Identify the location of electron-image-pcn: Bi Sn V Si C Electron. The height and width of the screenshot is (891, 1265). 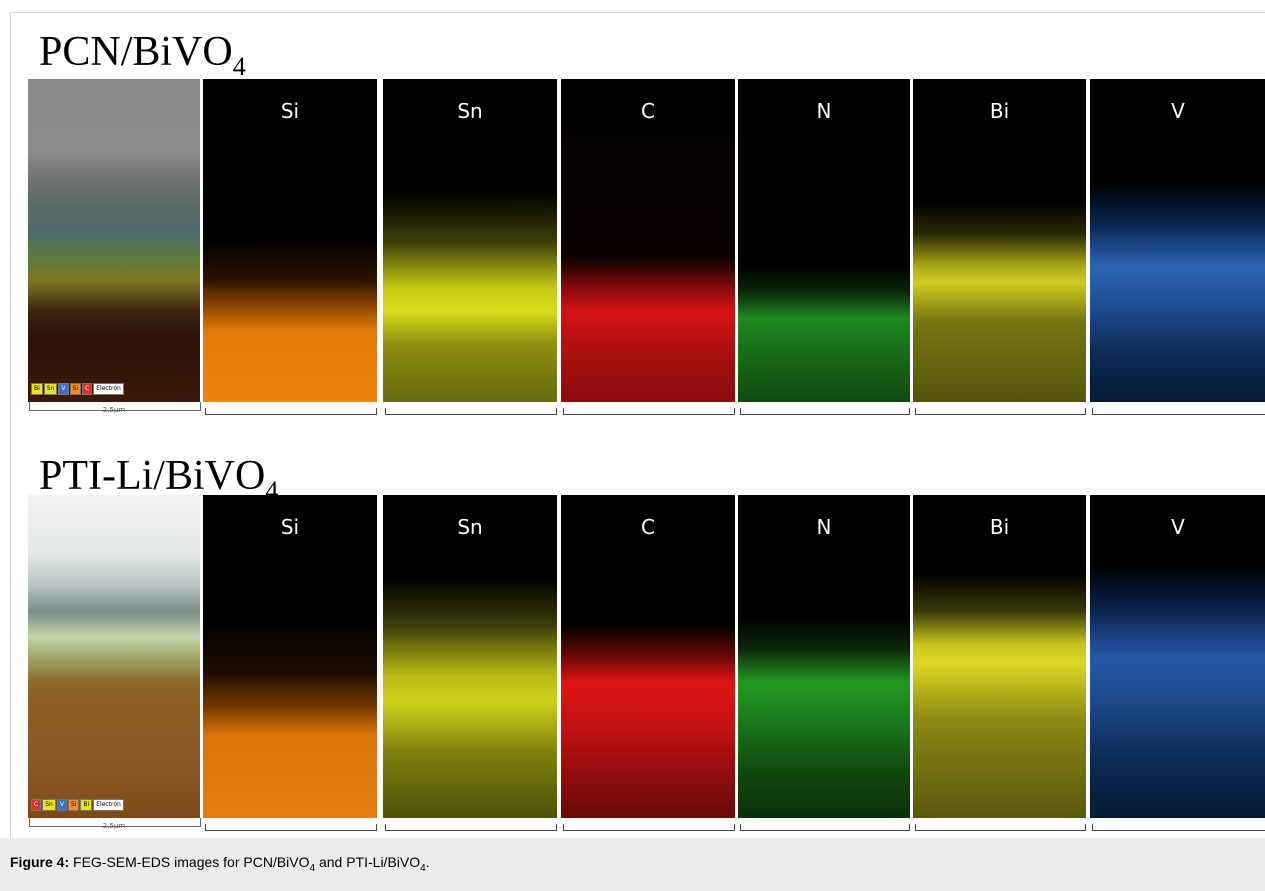
(114, 240).